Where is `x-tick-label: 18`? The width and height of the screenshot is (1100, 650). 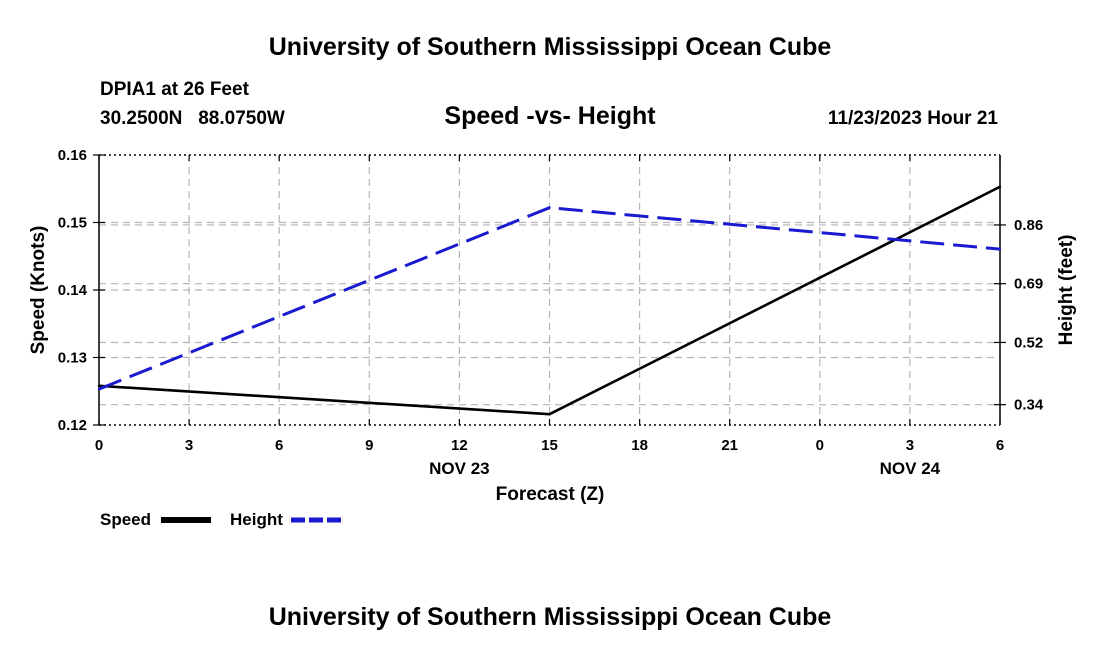 x-tick-label: 18 is located at coordinates (639, 445).